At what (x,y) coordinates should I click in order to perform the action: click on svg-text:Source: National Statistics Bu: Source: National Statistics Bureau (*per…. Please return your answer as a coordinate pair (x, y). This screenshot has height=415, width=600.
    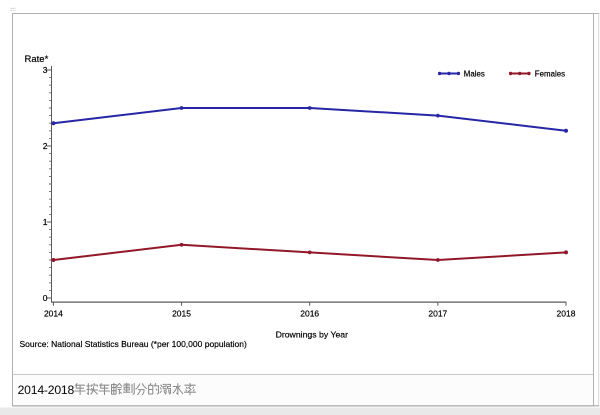
    Looking at the image, I should click on (133, 344).